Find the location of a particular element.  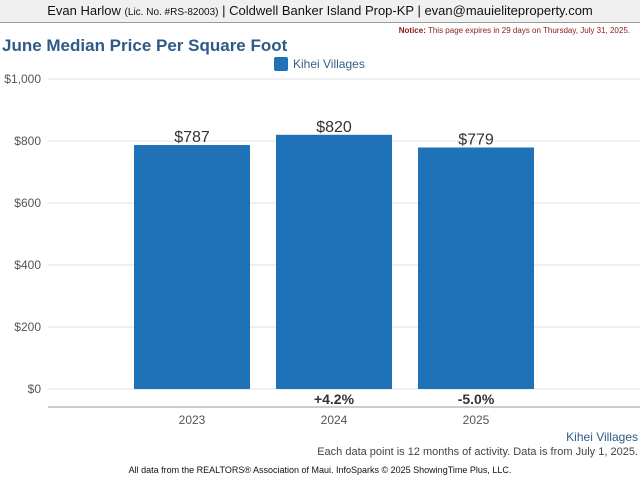

notice-label: Notice: is located at coordinates (412, 30).